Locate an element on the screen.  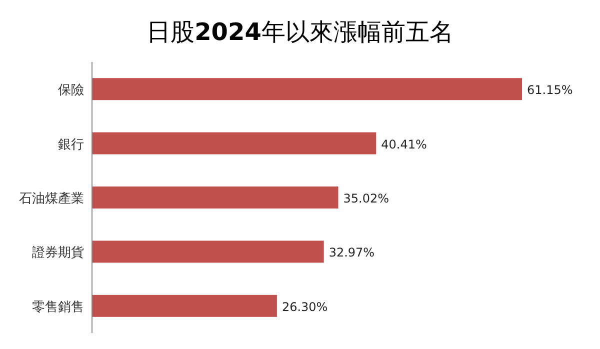
data-label: 40.41% is located at coordinates (404, 144).